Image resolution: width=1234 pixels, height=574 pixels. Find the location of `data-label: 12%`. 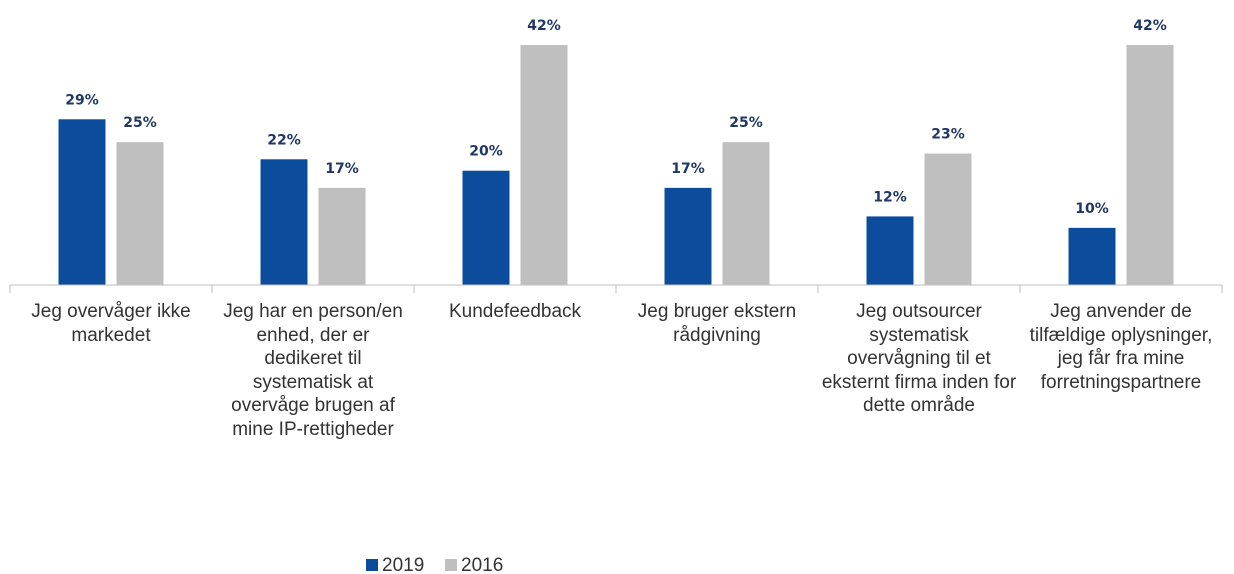

data-label: 12% is located at coordinates (890, 197).